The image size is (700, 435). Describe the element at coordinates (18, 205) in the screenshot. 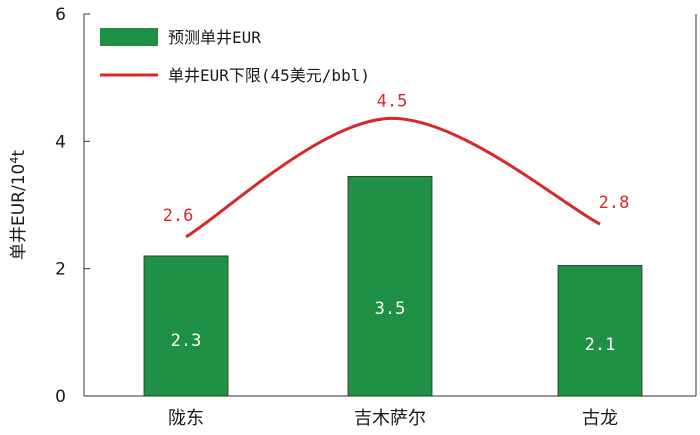

I see `y-axis-label: 单井EUR/104t` at that location.